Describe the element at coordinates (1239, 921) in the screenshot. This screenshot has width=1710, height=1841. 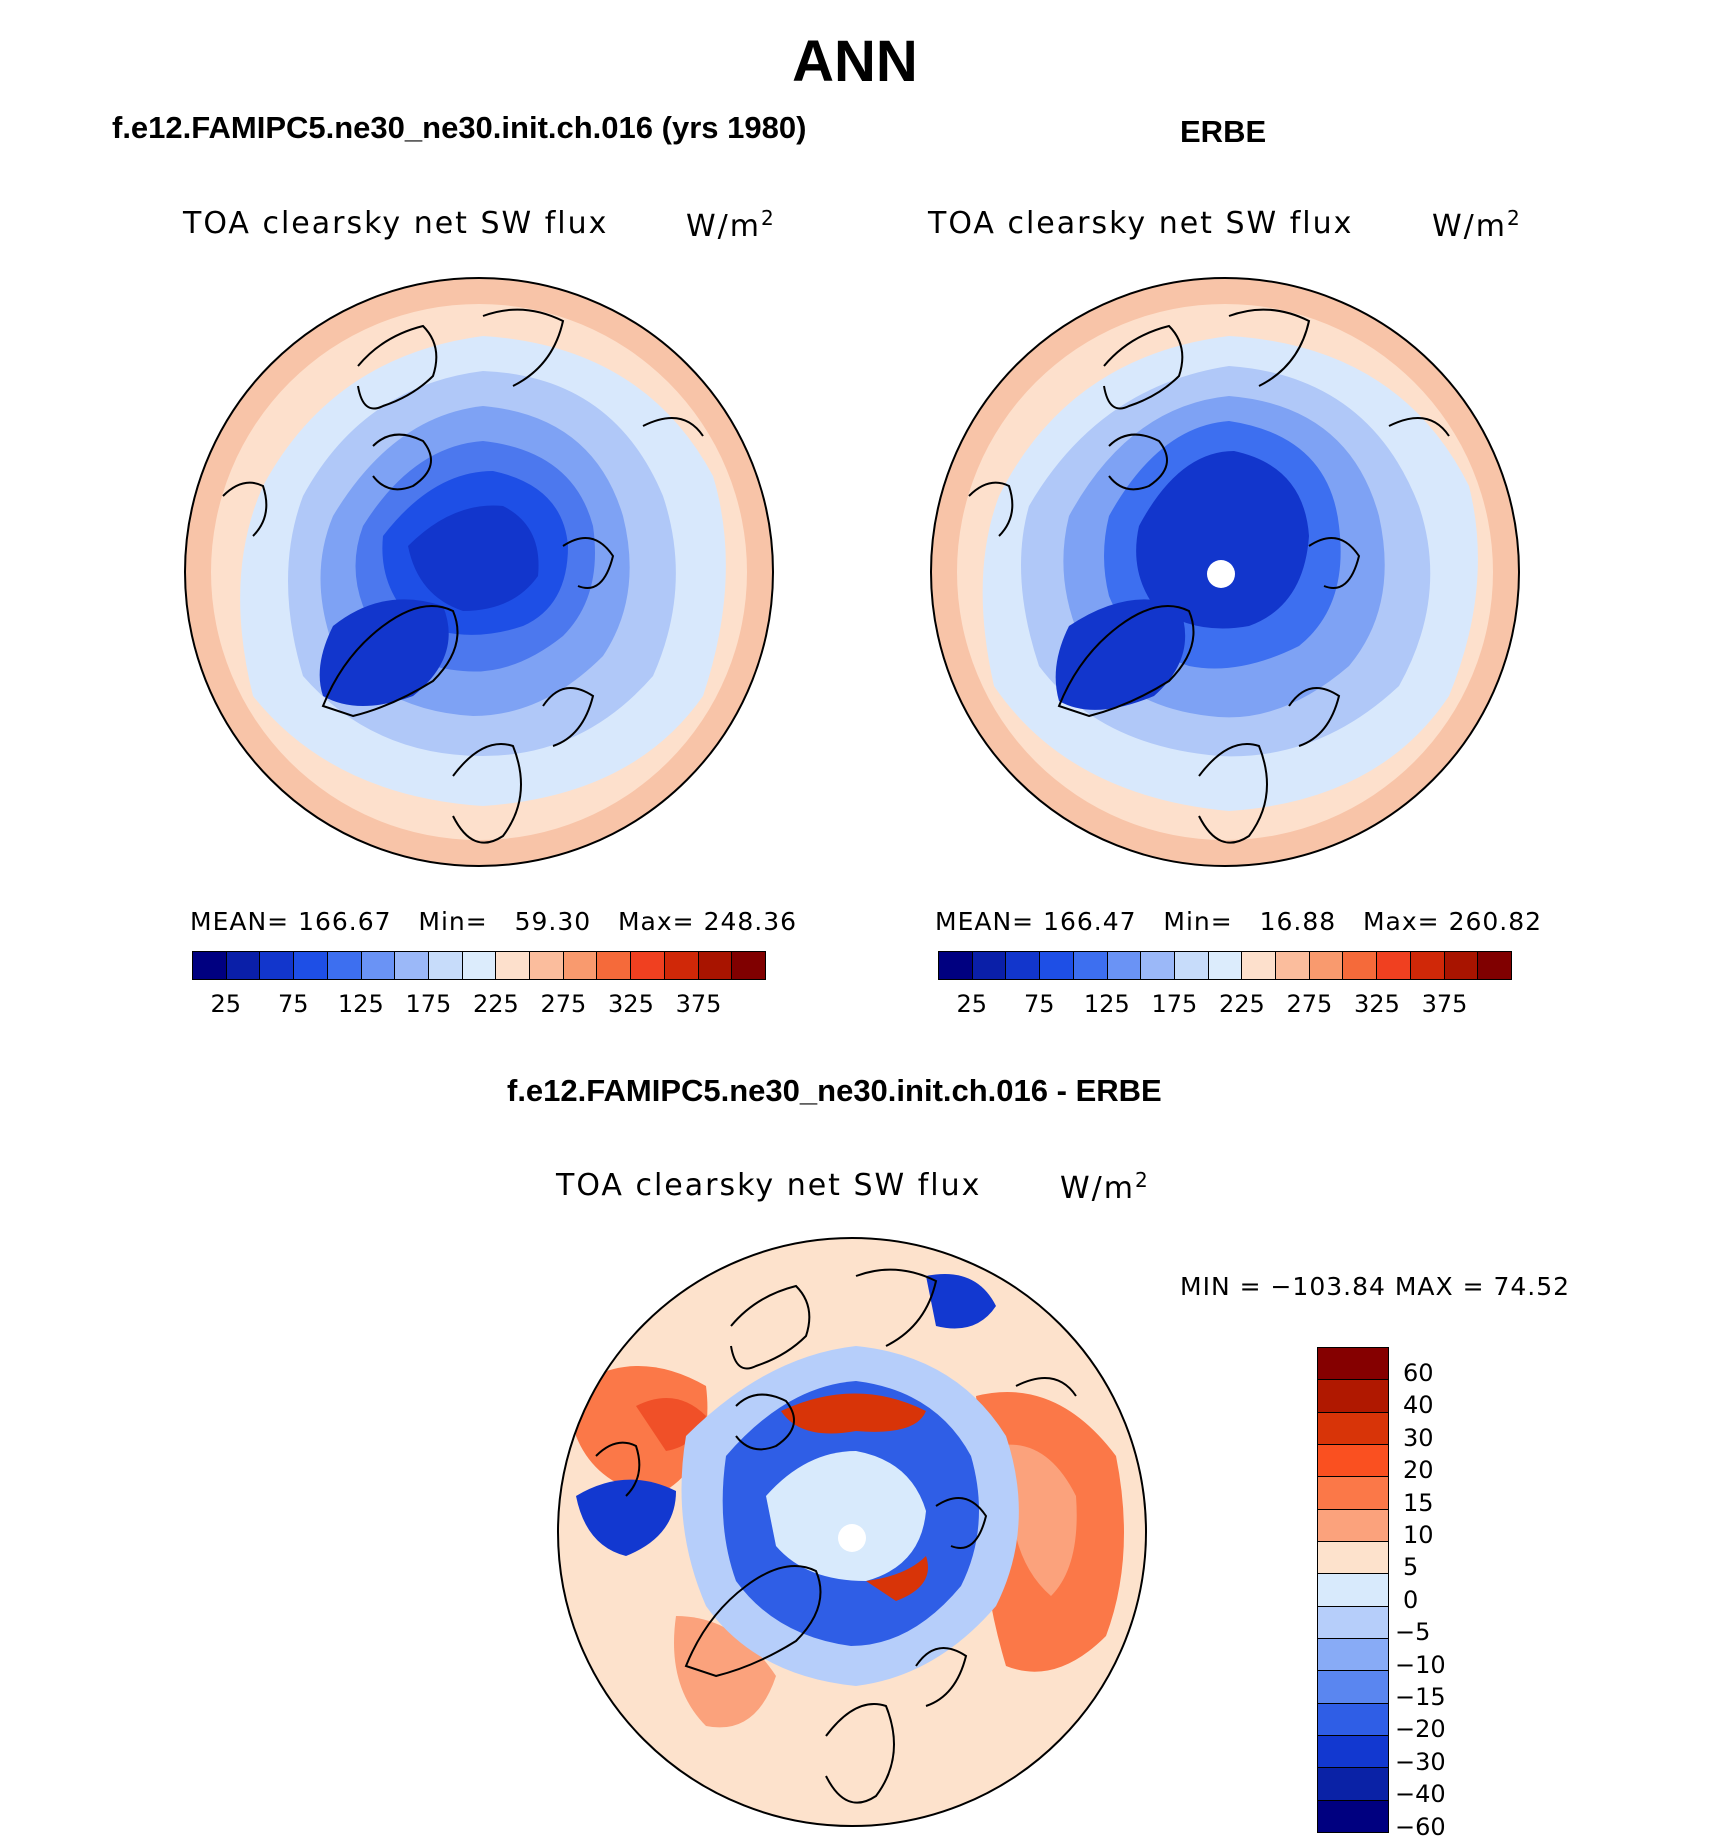
I see `obs-stats: MEAN= 166.47 Min= 16.88 Max= 260.82` at that location.